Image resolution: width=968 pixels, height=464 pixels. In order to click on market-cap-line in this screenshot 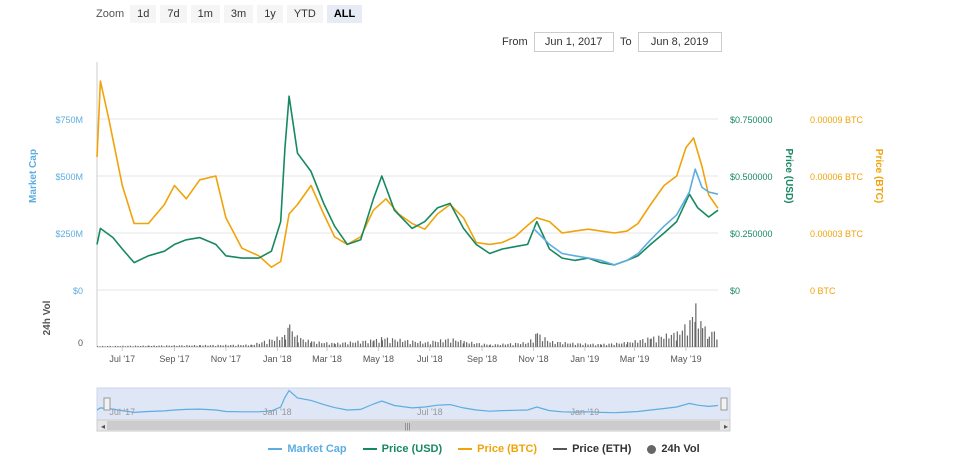, I will do `click(625, 217)`.